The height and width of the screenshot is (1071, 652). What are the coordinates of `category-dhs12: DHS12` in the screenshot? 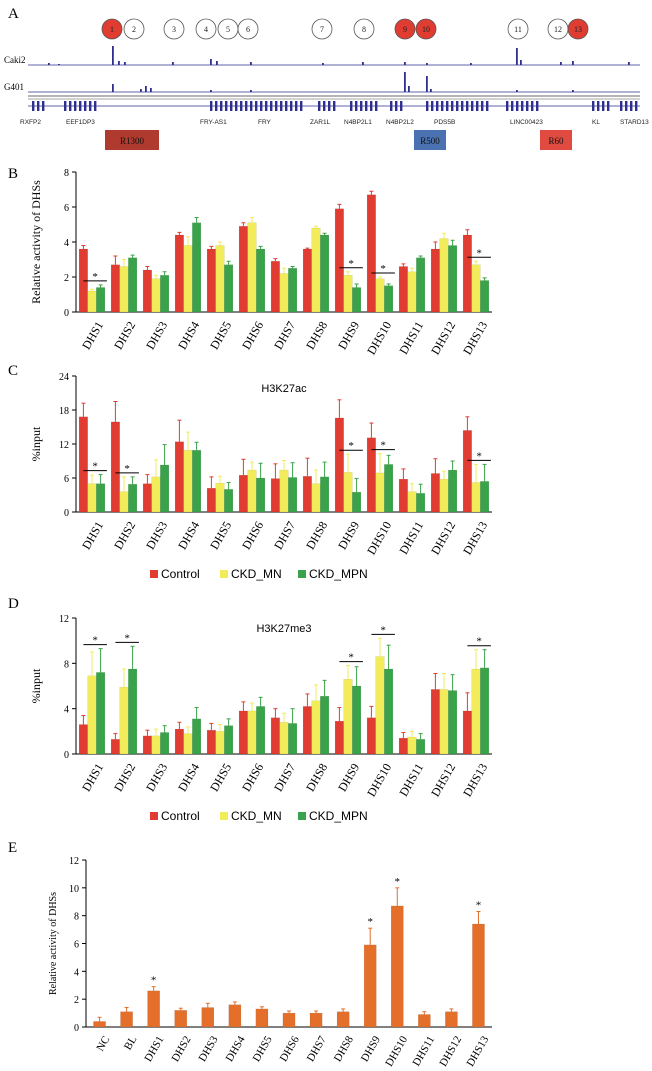 It's located at (450, 1038).